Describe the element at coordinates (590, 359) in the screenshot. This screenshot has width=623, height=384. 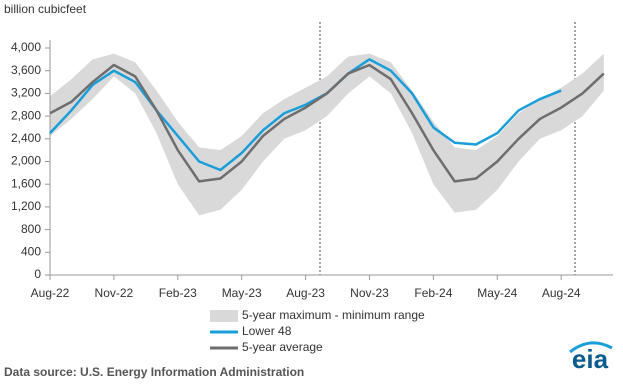
I see `logo: eia` at that location.